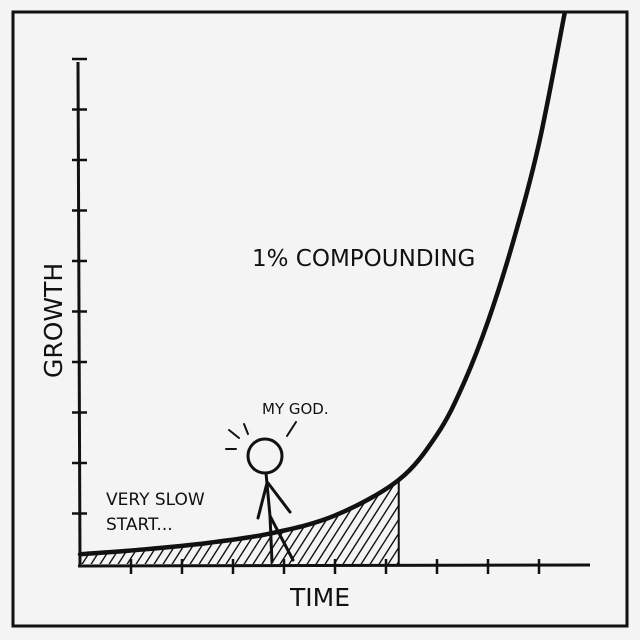 This screenshot has height=640, width=640. I want to click on surprise-marks, so click(237, 436).